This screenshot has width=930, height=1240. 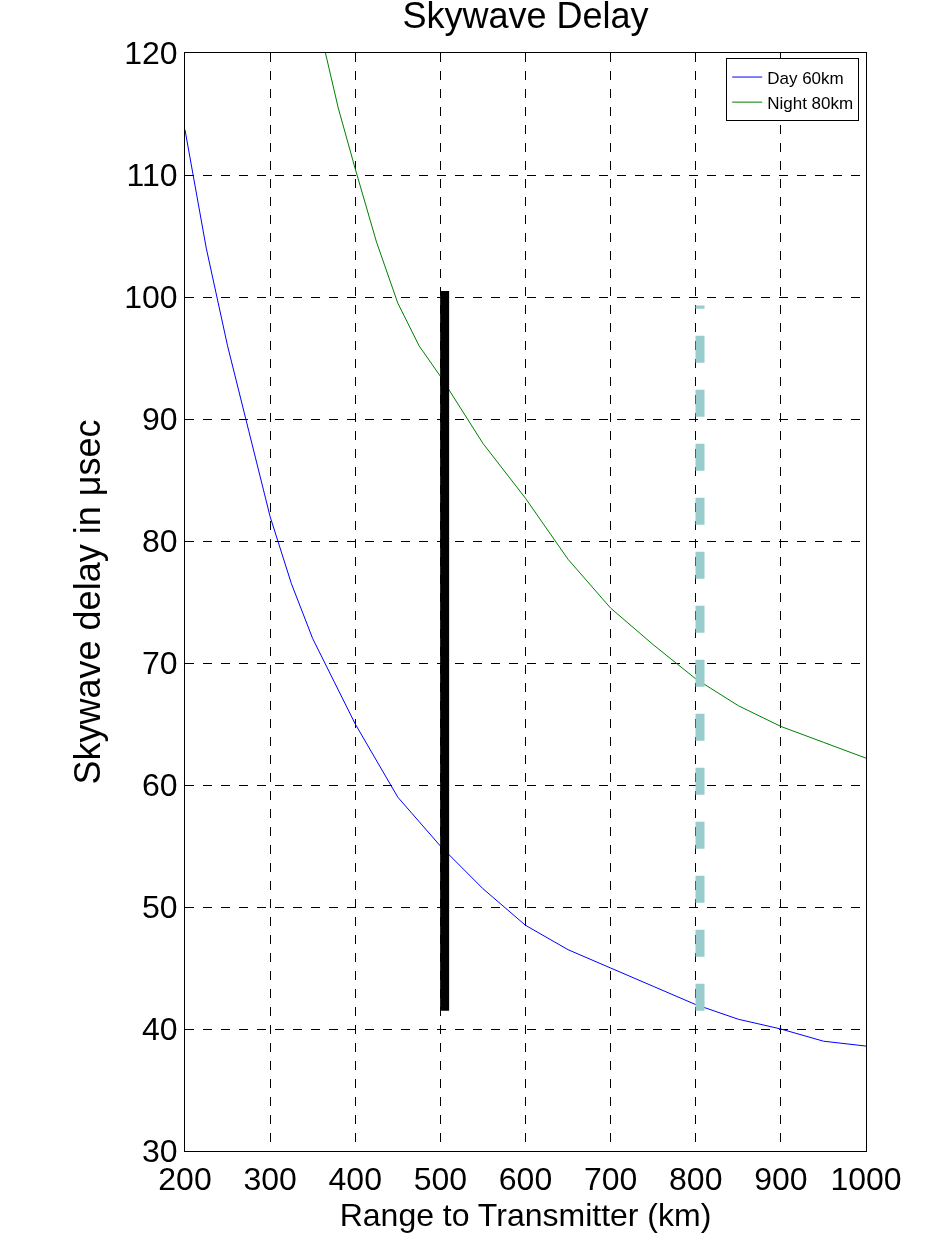 I want to click on y-tick-label: 90, so click(x=160, y=419).